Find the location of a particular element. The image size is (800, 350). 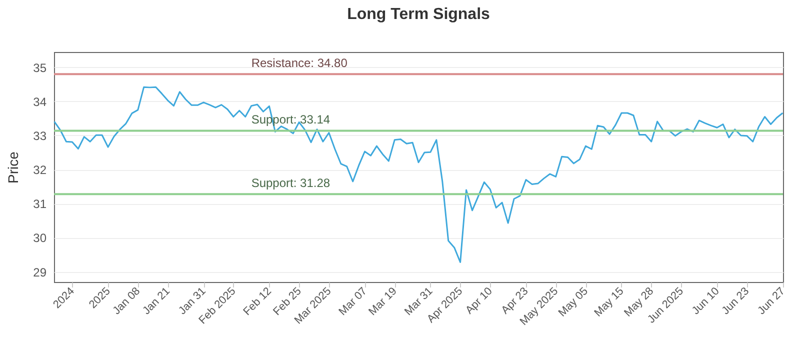

x-tick-label: Jun 27 is located at coordinates (772, 301).